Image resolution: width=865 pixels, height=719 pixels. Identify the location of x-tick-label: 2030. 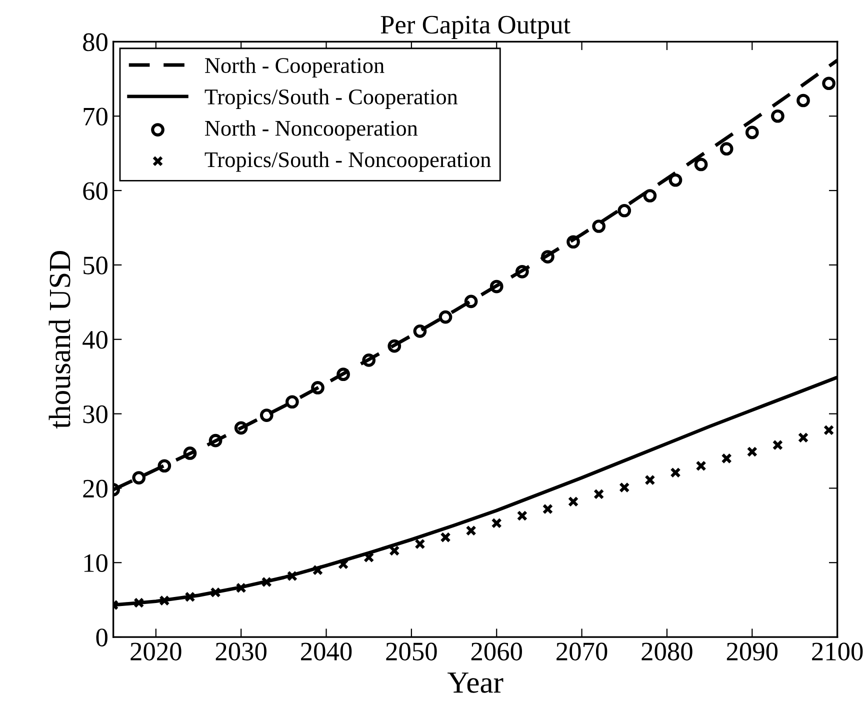
(241, 651).